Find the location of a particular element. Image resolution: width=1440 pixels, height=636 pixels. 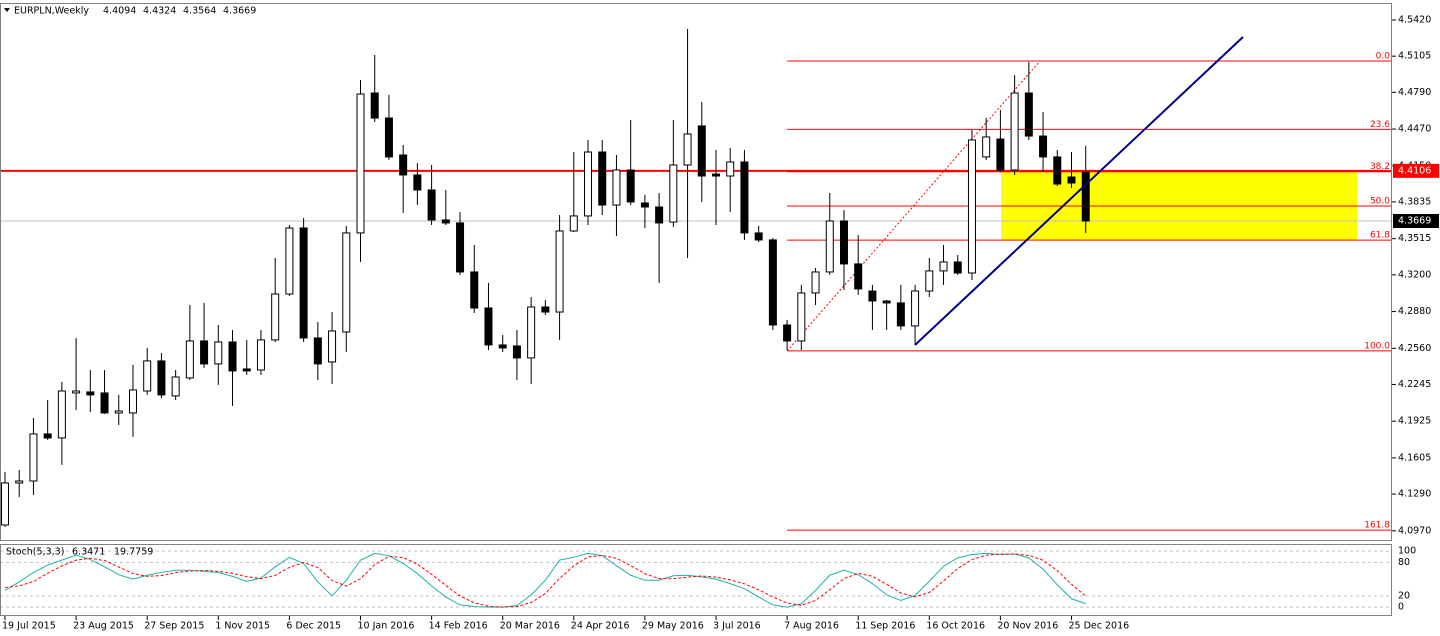

fib-label: 23.6 is located at coordinates (1380, 125).